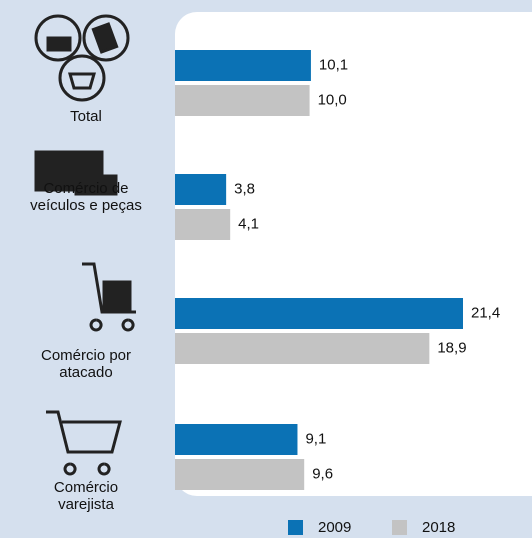 Image resolution: width=532 pixels, height=538 pixels. What do you see at coordinates (451, 347) in the screenshot?
I see `value-label: 18,9` at bounding box center [451, 347].